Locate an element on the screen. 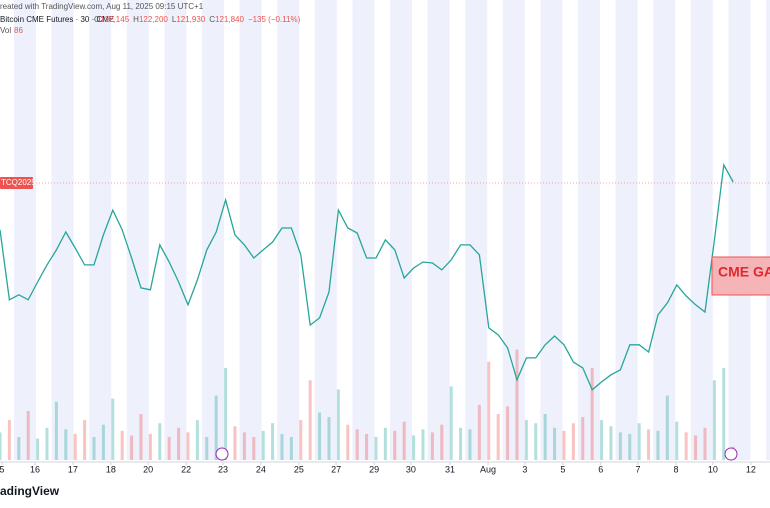 This screenshot has height=508, width=770. gap-label: CME GA is located at coordinates (744, 272).